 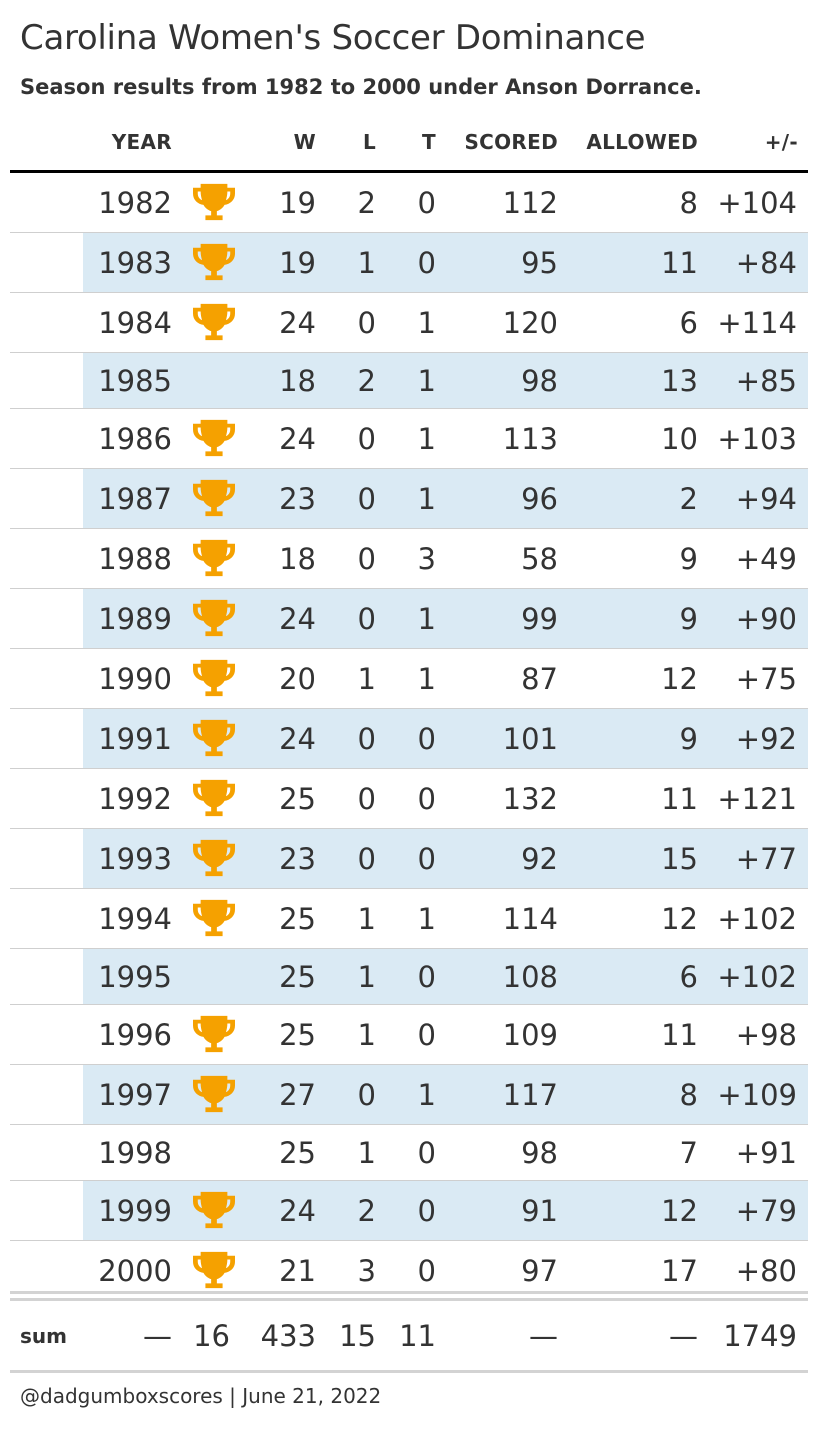 I want to click on cell-scored: 98, so click(x=539, y=381).